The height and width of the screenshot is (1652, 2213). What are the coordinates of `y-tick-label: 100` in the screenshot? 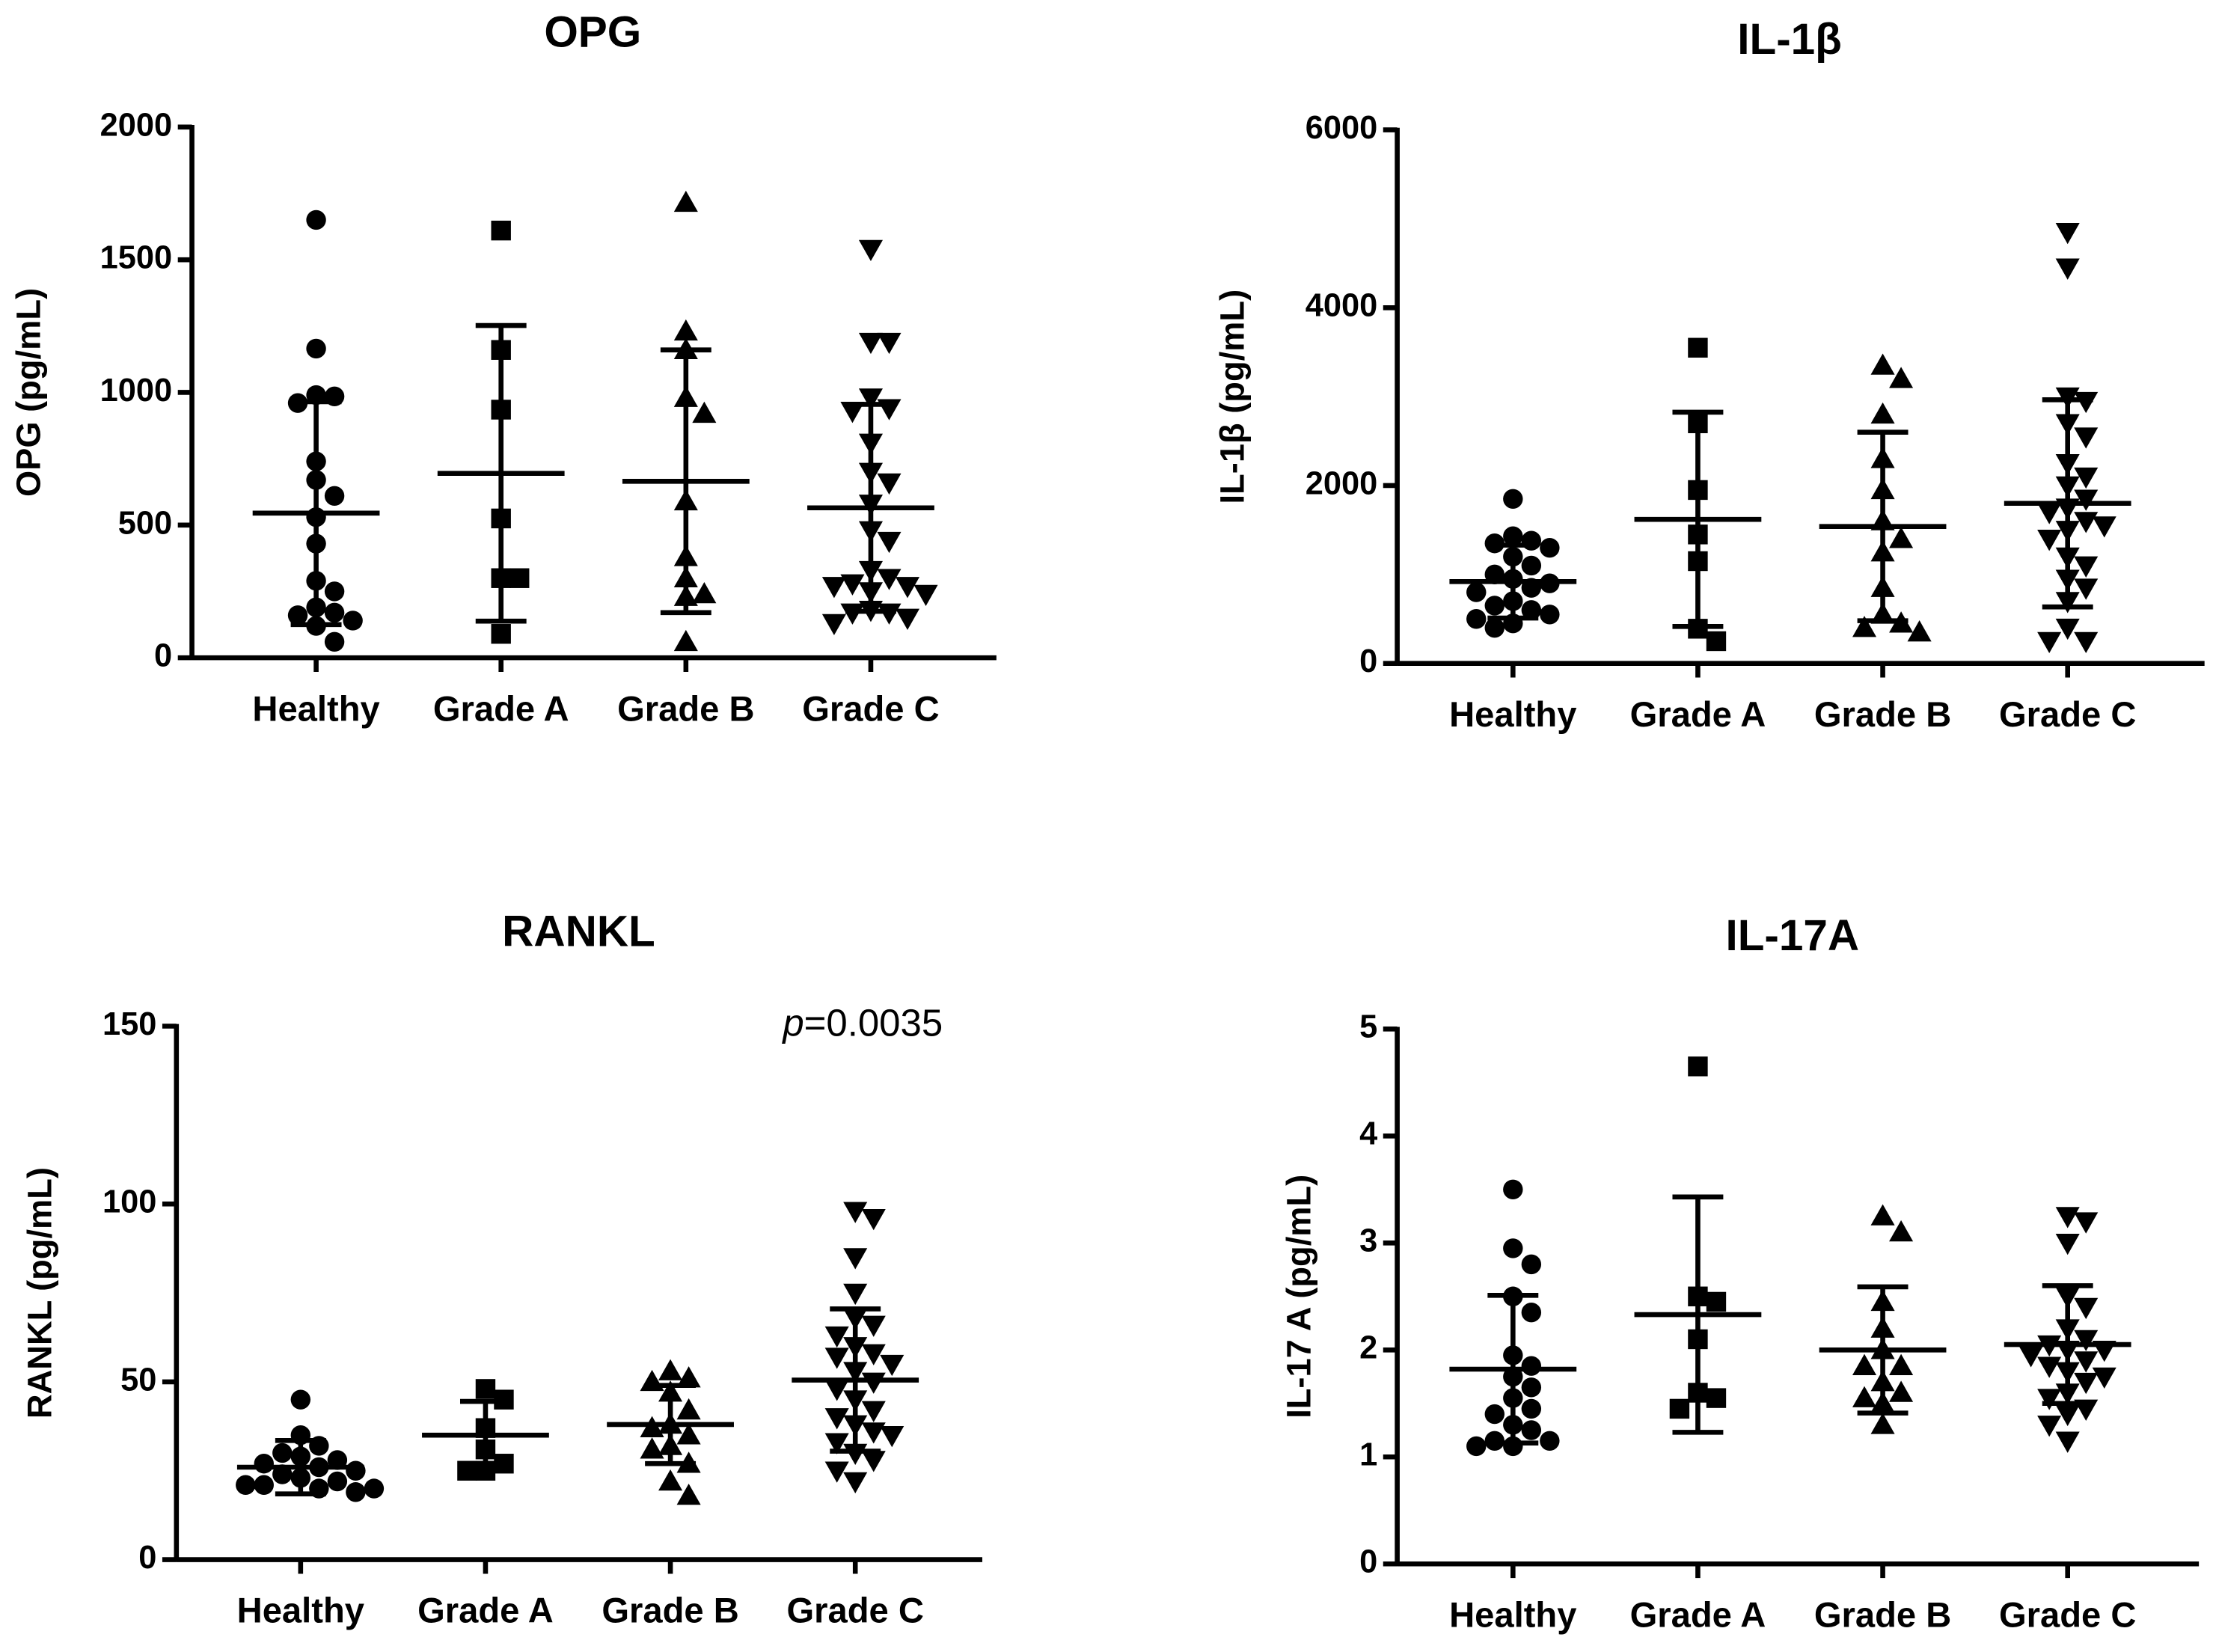 It's located at (129, 1202).